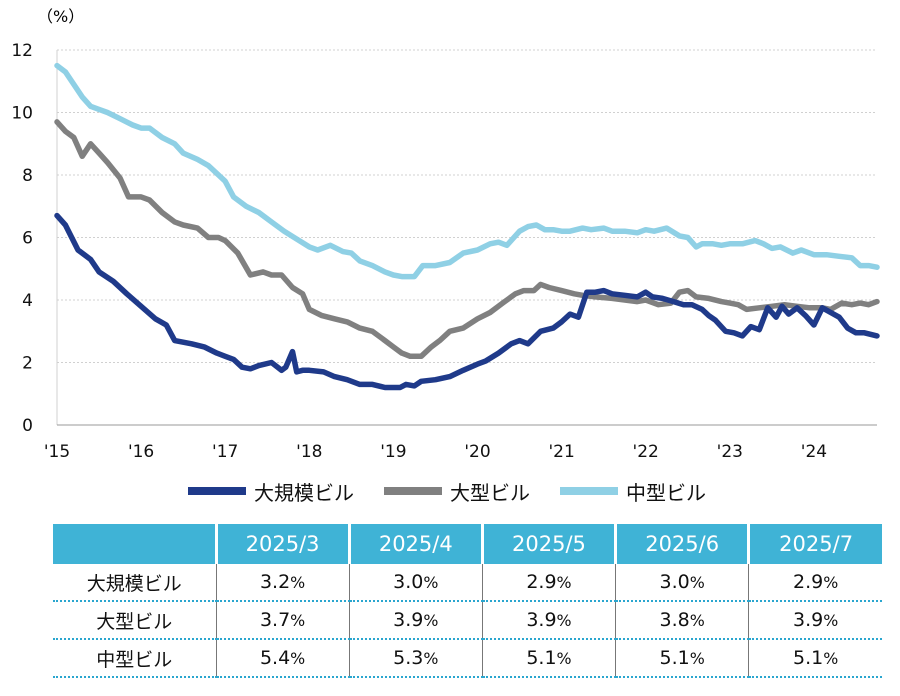 This screenshot has height=696, width=900. What do you see at coordinates (282, 658) in the screenshot?
I see `table-cell: 5.4%` at bounding box center [282, 658].